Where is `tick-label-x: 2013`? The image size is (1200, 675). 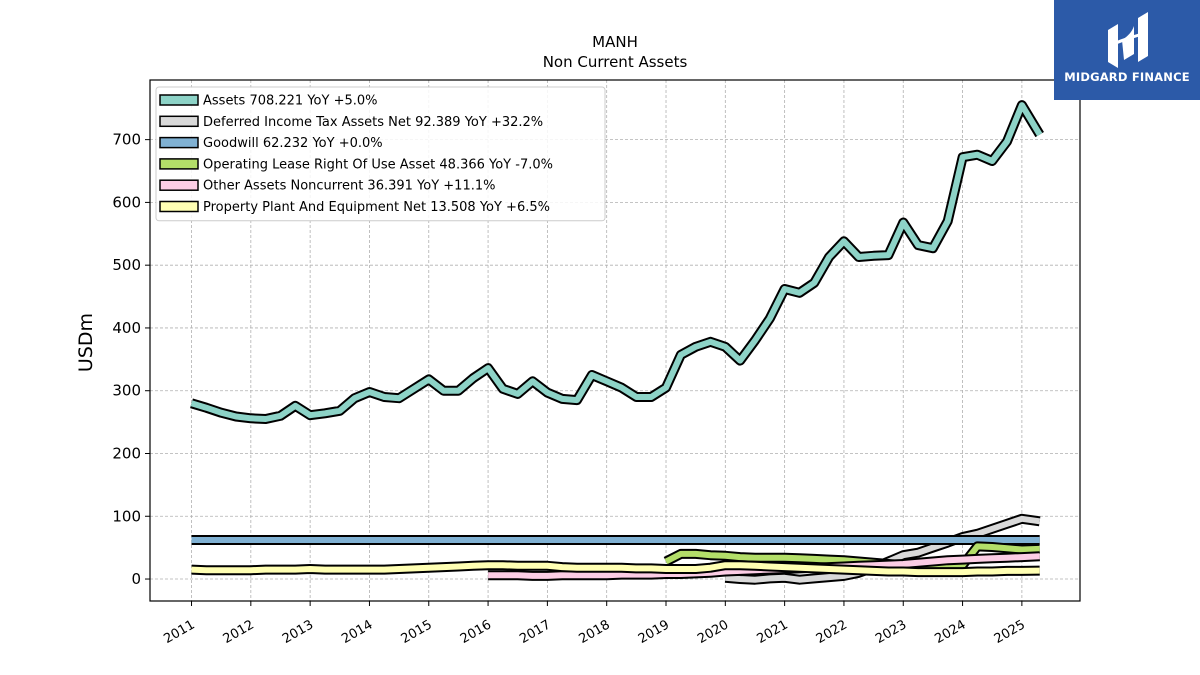
tick-label-x: 2013 is located at coordinates (298, 632).